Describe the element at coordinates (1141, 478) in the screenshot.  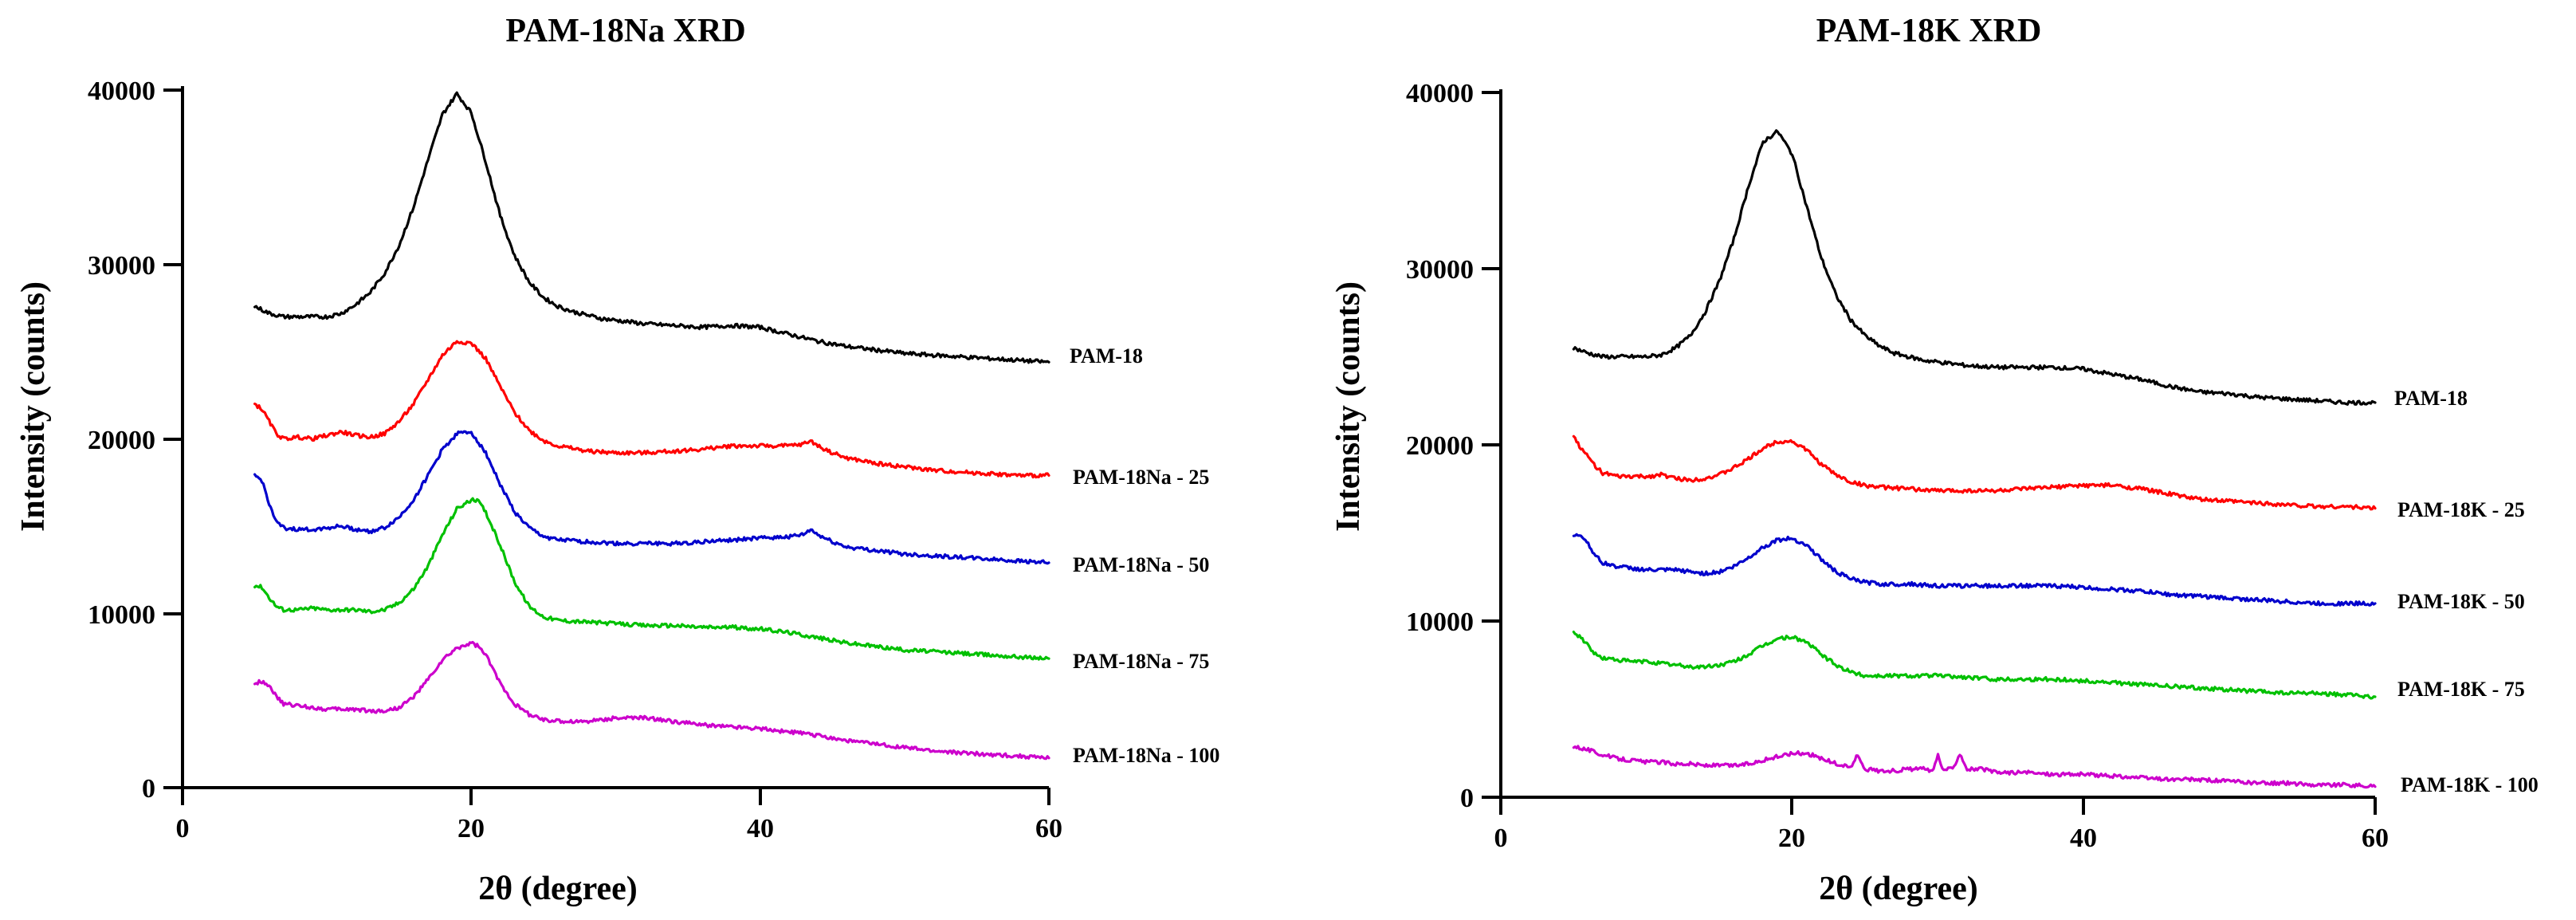
I see `series-label: PAM-18Na - 25` at that location.